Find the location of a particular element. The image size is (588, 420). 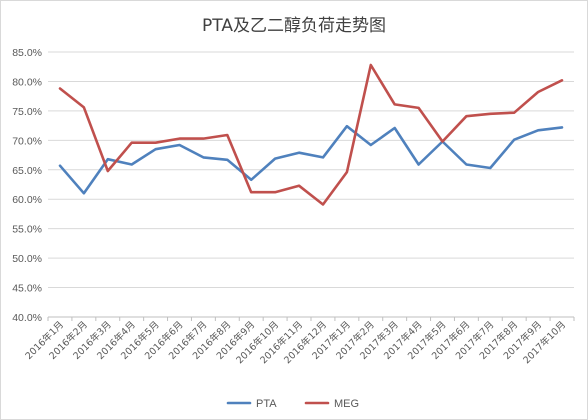

y-tick-label: 55.0% is located at coordinates (27, 230).